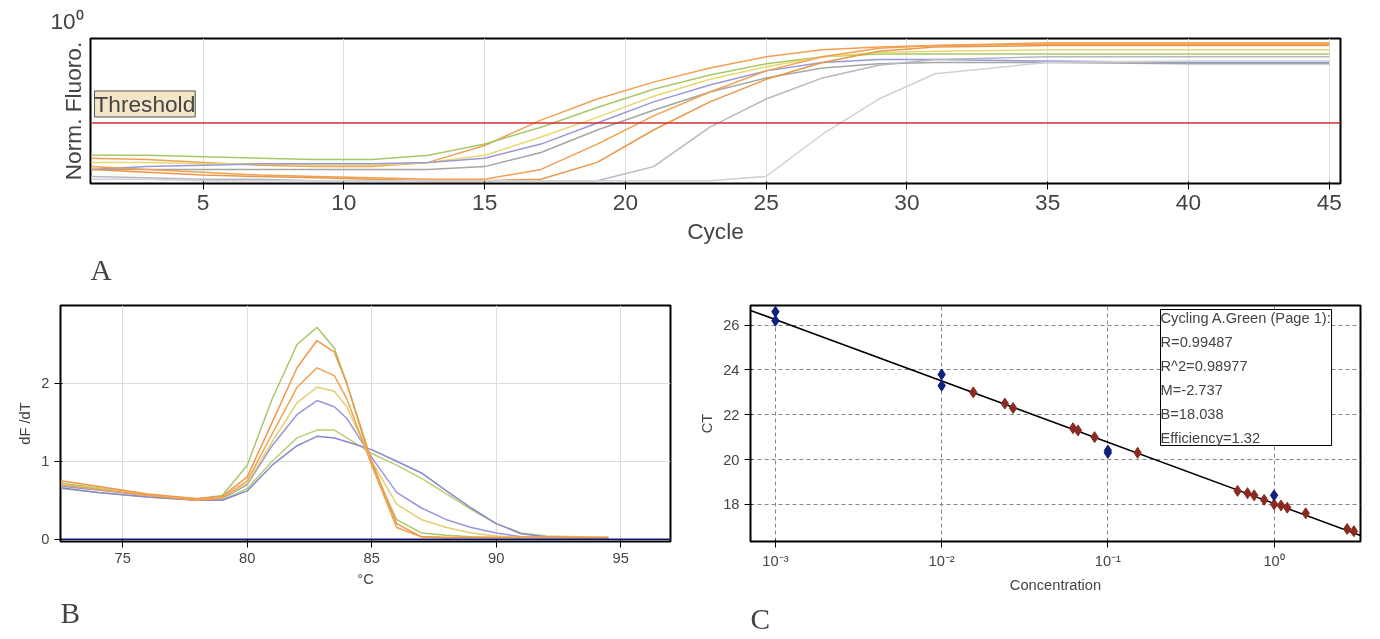 The image size is (1380, 639). Describe the element at coordinates (731, 459) in the screenshot. I see `y-tick-label: 20` at that location.